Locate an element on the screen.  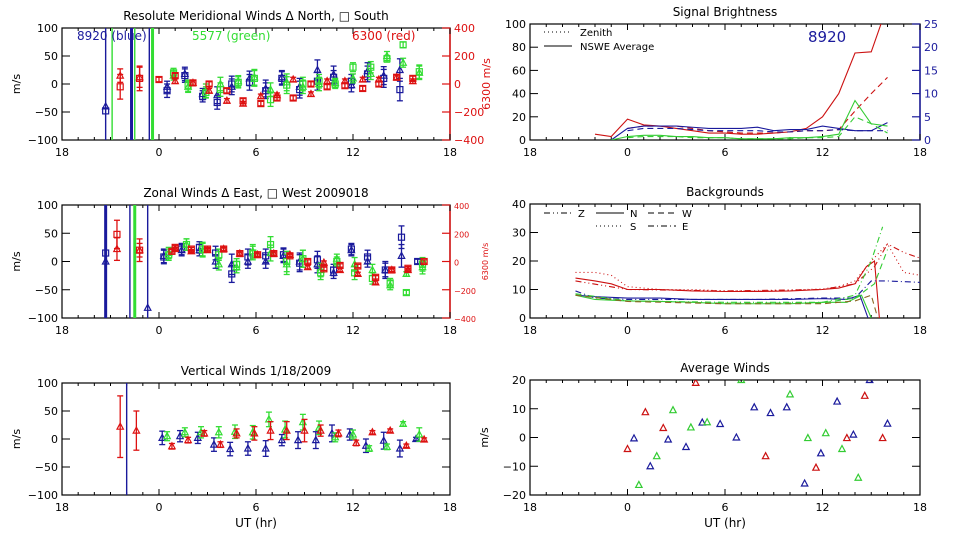
legend-label: W is located at coordinates (687, 214).